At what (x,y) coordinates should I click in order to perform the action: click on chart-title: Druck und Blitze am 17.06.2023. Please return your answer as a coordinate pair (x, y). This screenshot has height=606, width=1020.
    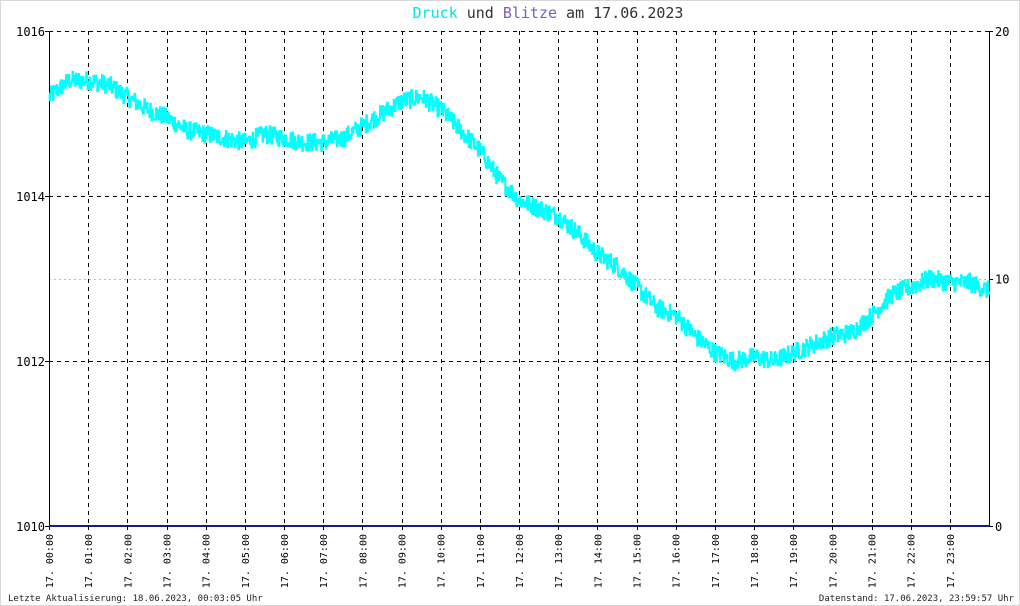
    Looking at the image, I should click on (548, 13).